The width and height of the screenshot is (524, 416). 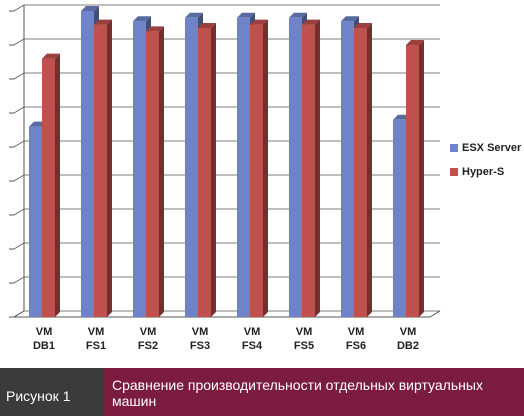 I want to click on legend-label: Hyper-S, so click(x=483, y=172).